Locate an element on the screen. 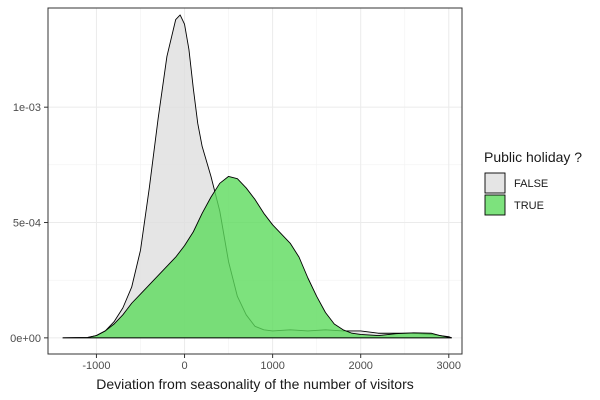  x-axis: -1000 0 1000 2000 3000 is located at coordinates (271, 363).